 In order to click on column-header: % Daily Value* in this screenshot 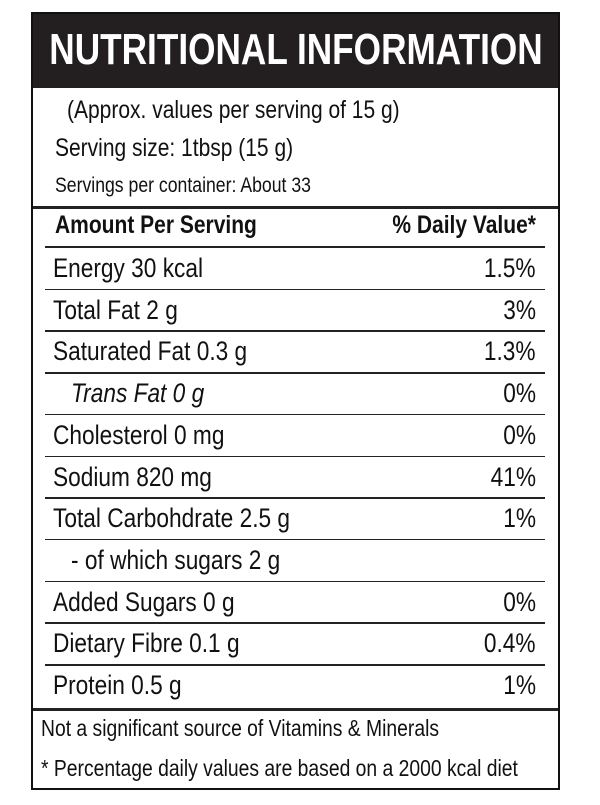, I will do `click(464, 225)`.